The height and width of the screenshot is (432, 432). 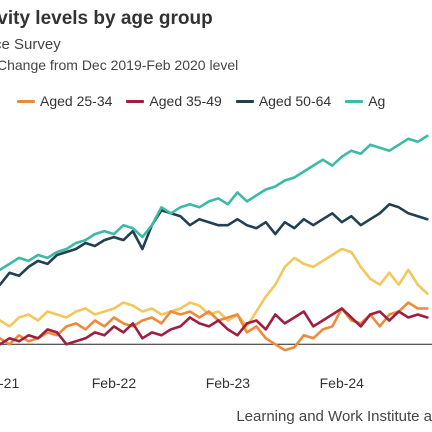 I want to click on legend-label-1: Aged 25-34, so click(x=76, y=101).